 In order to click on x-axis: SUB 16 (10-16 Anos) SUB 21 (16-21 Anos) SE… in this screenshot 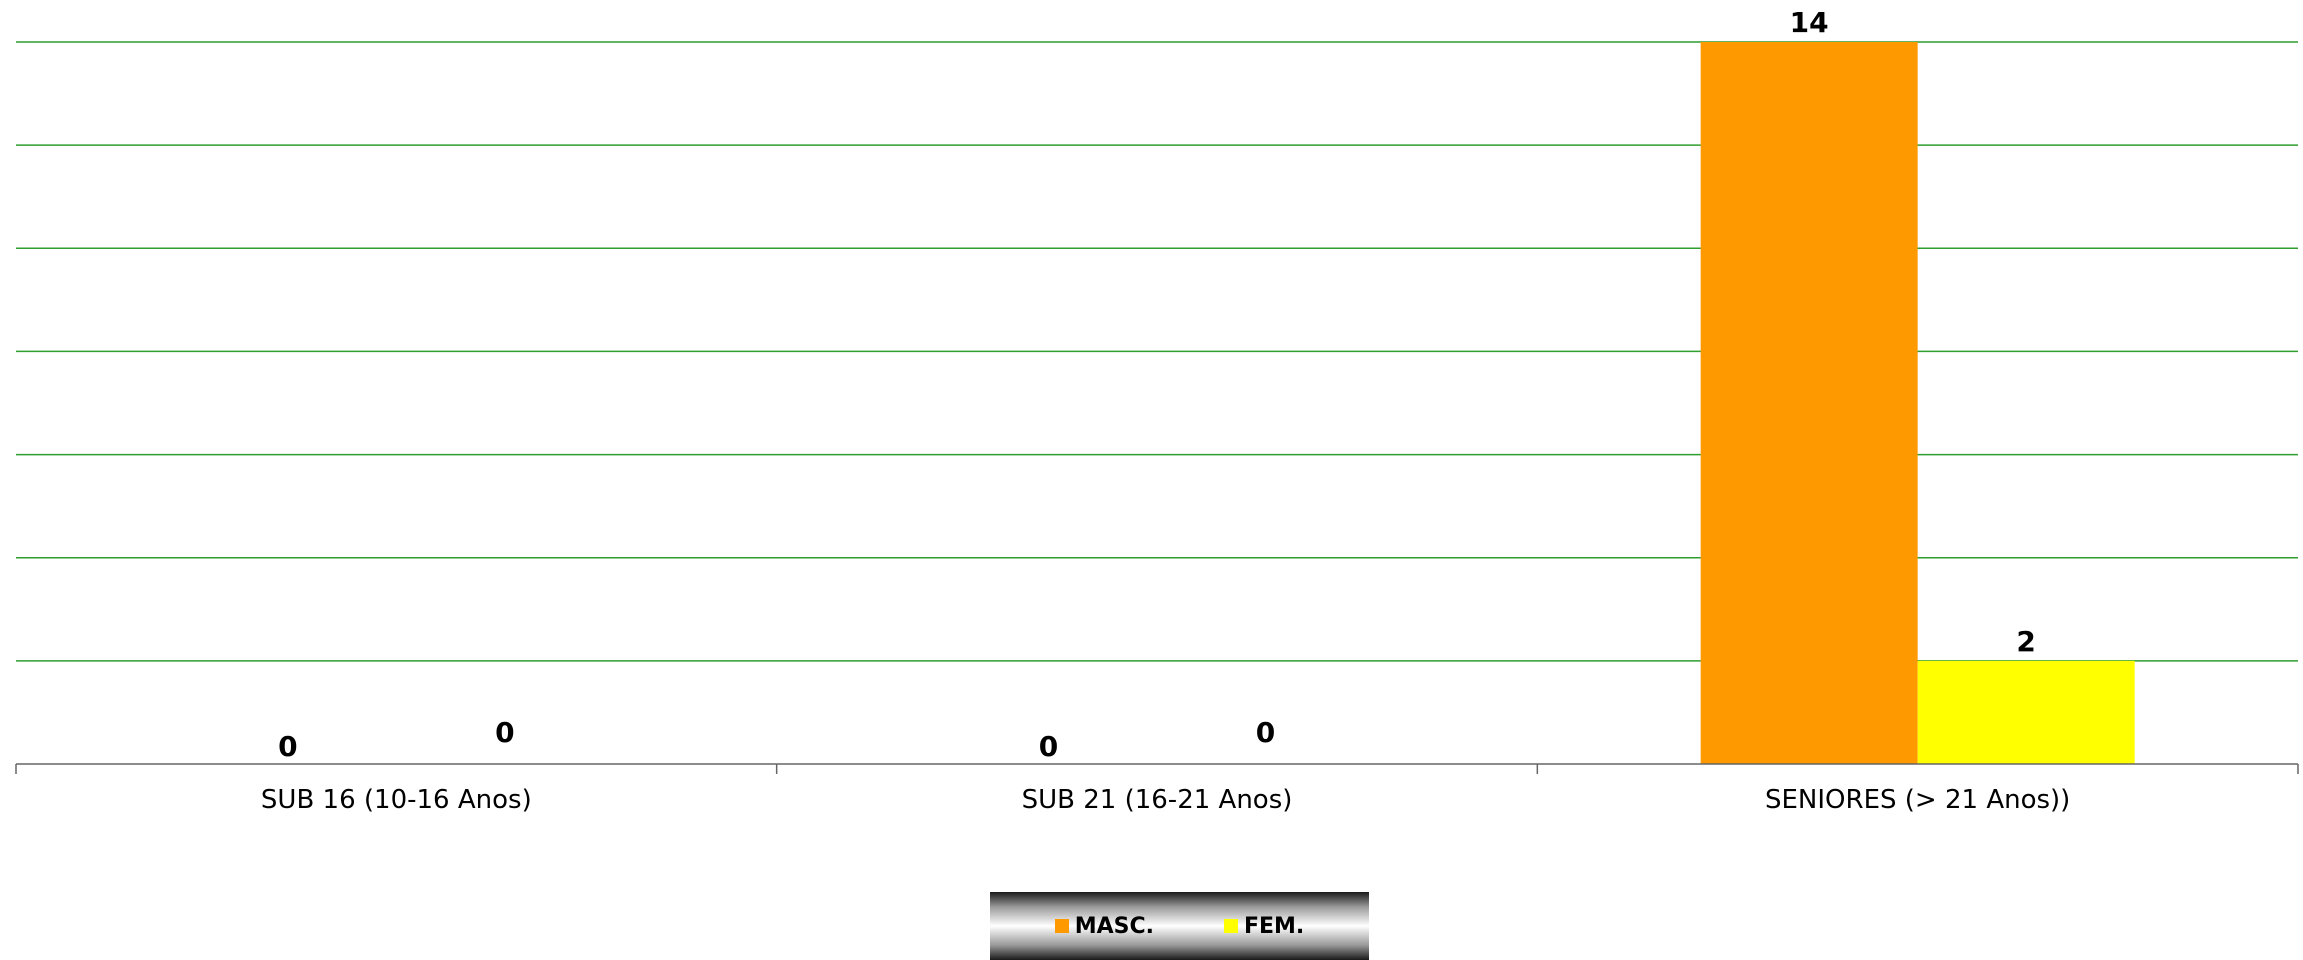, I will do `click(1157, 789)`.